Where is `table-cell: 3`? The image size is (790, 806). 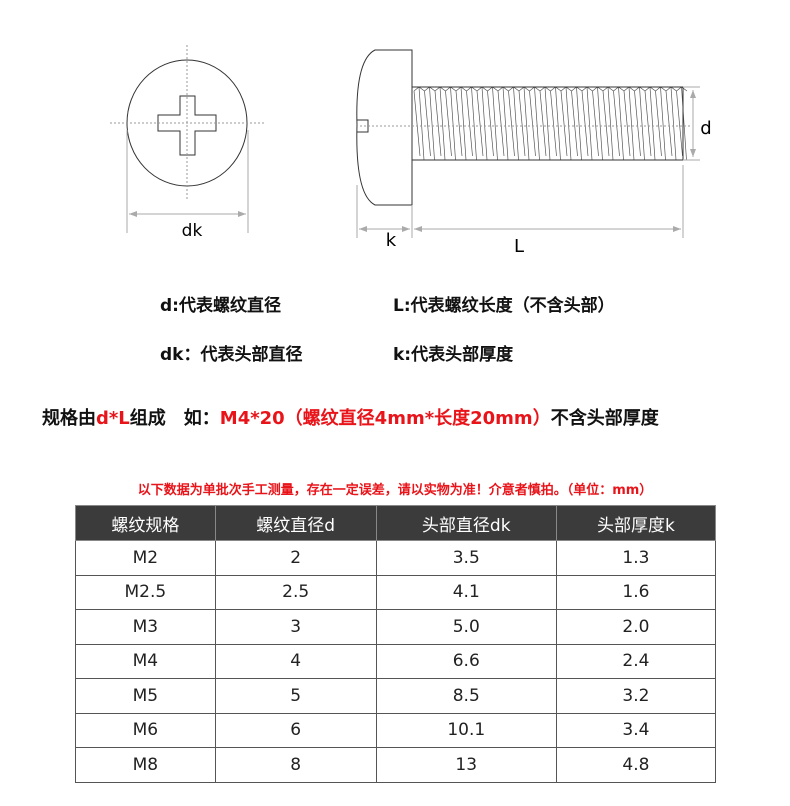
table-cell: 3 is located at coordinates (295, 627).